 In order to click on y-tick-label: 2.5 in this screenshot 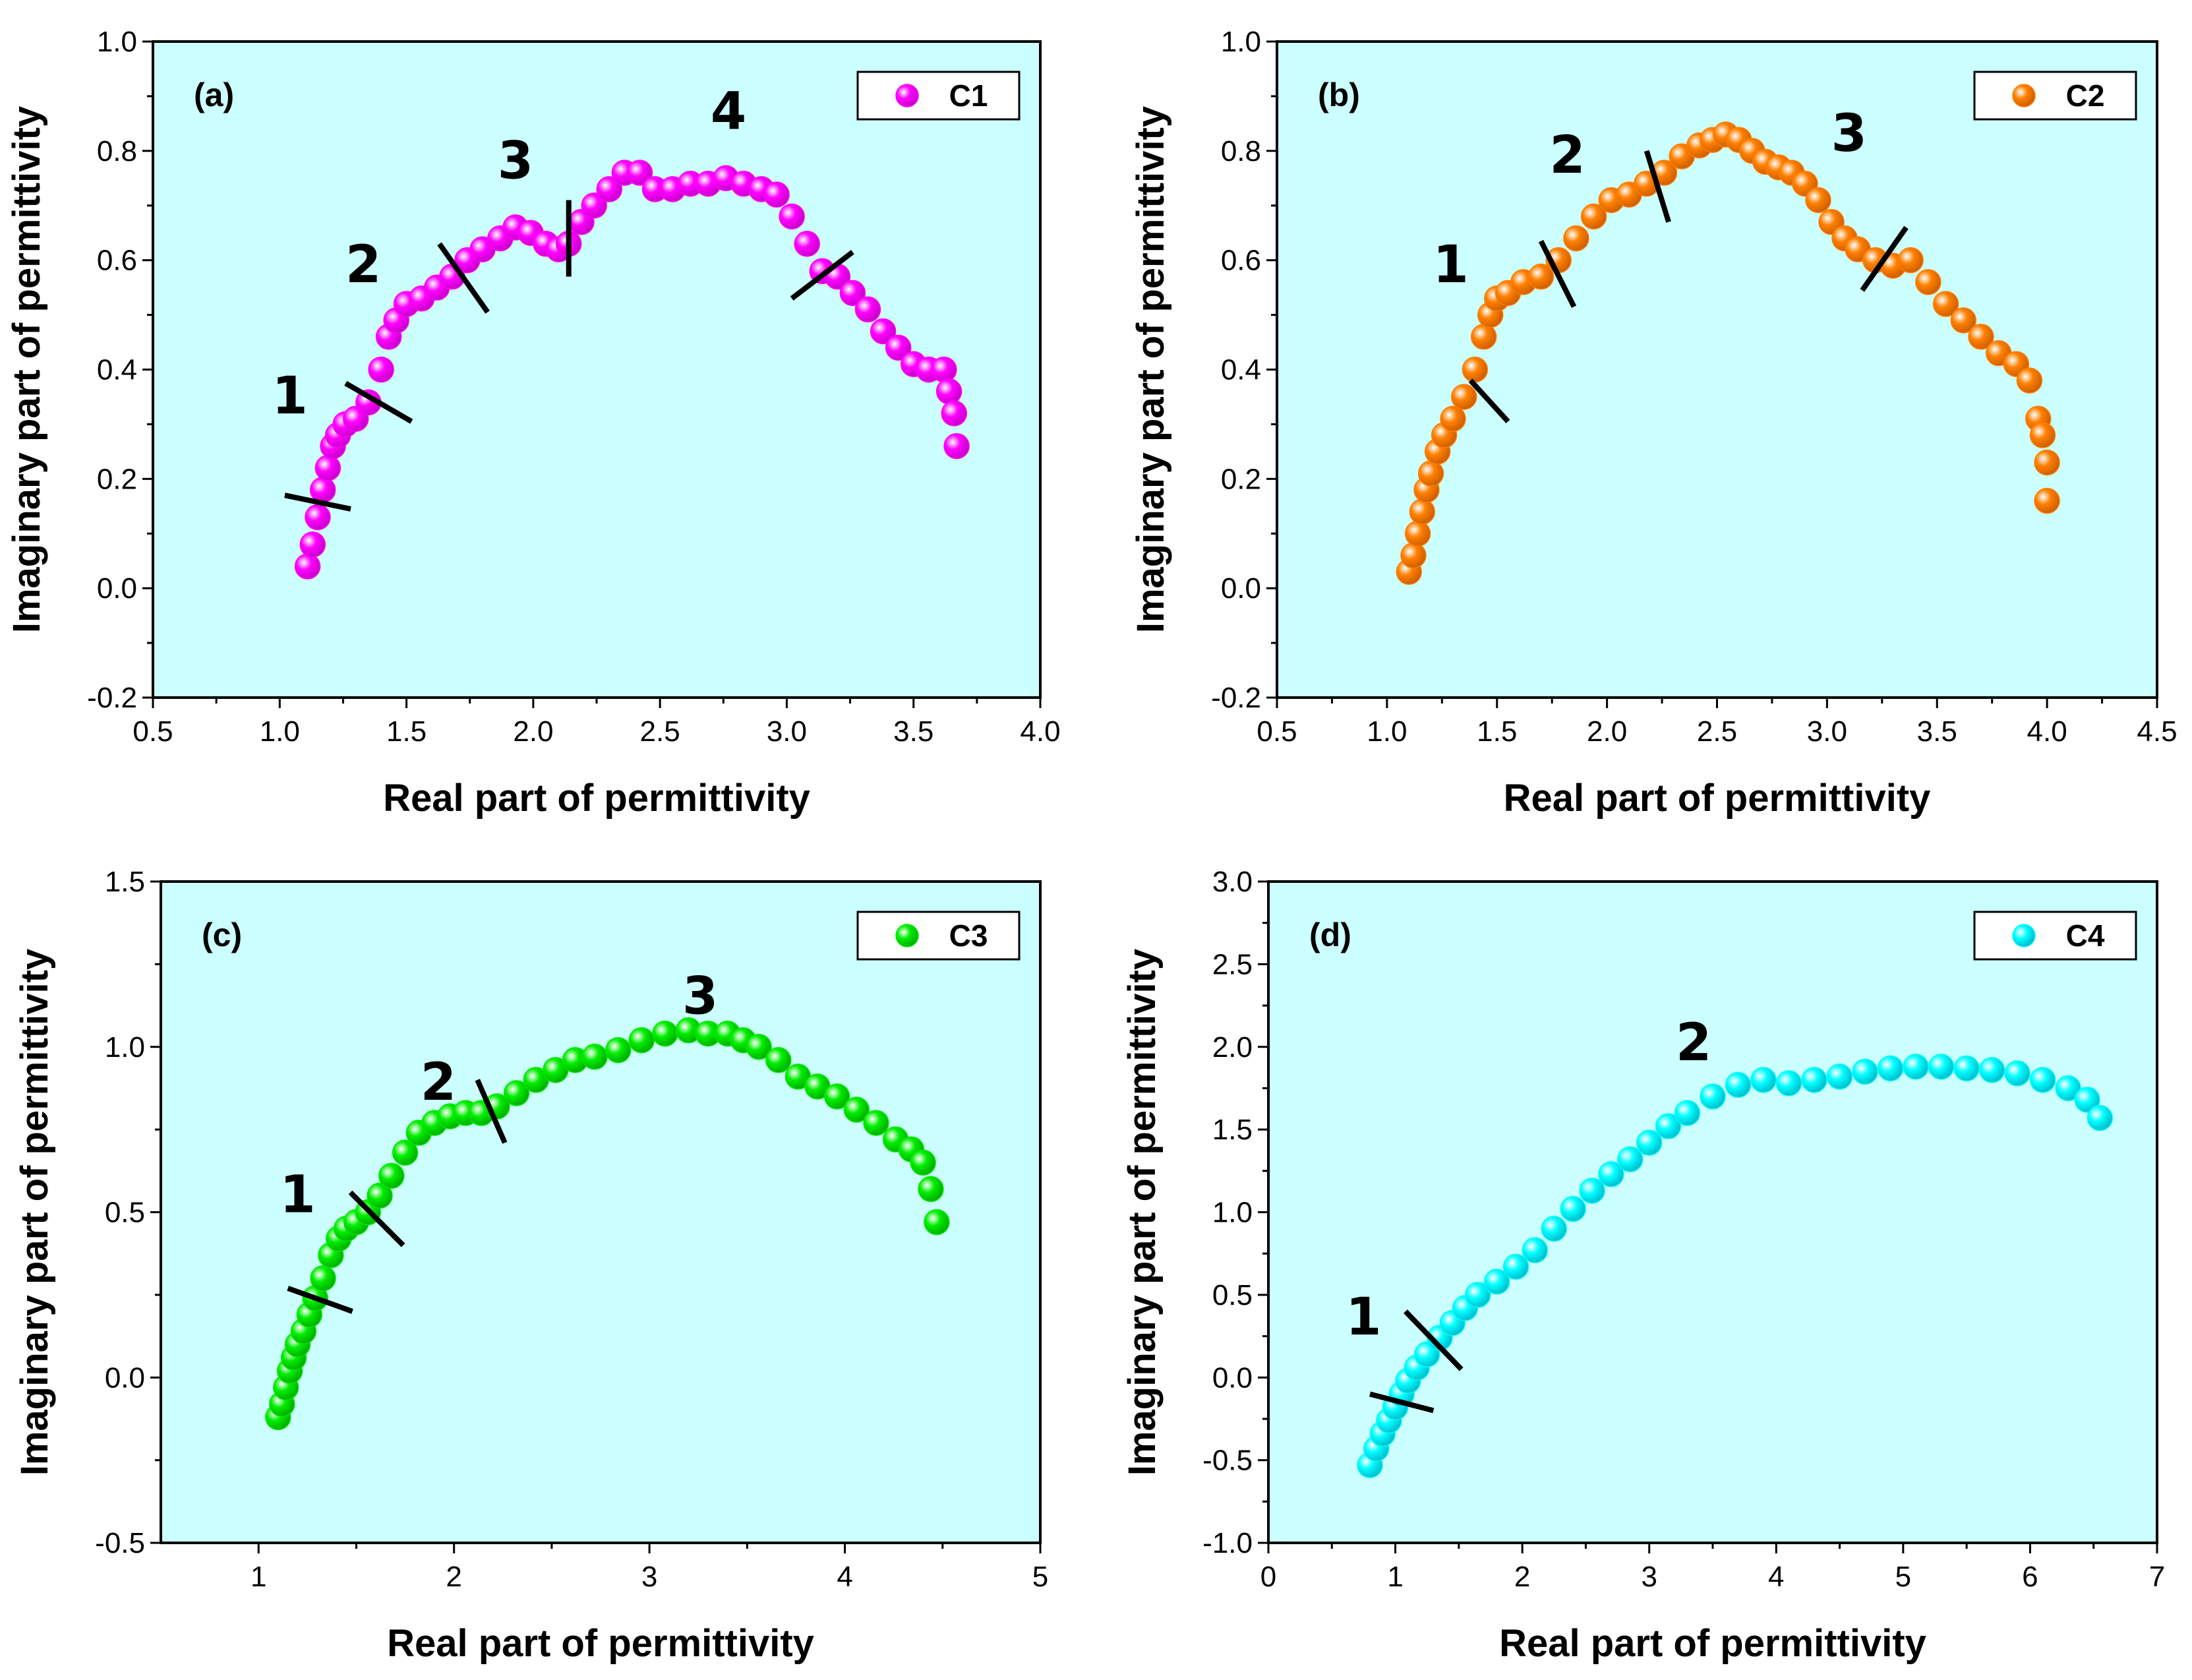, I will do `click(1232, 964)`.